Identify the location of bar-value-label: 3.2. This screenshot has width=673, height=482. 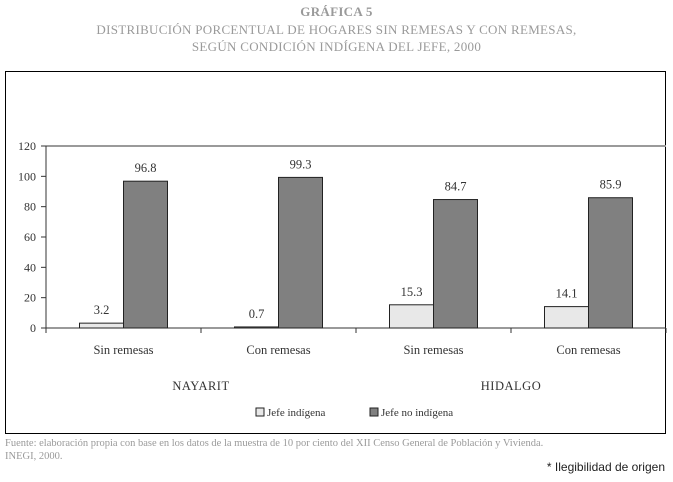
(102, 310).